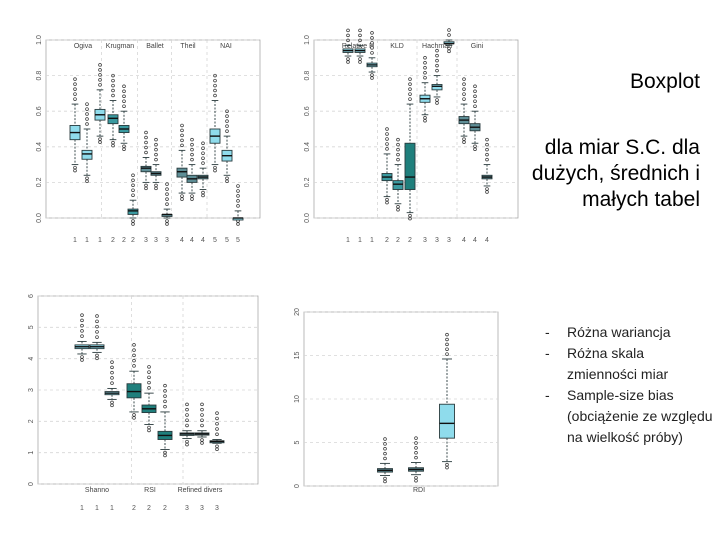  I want to click on y-tick-label: 0.6, so click(307, 111).